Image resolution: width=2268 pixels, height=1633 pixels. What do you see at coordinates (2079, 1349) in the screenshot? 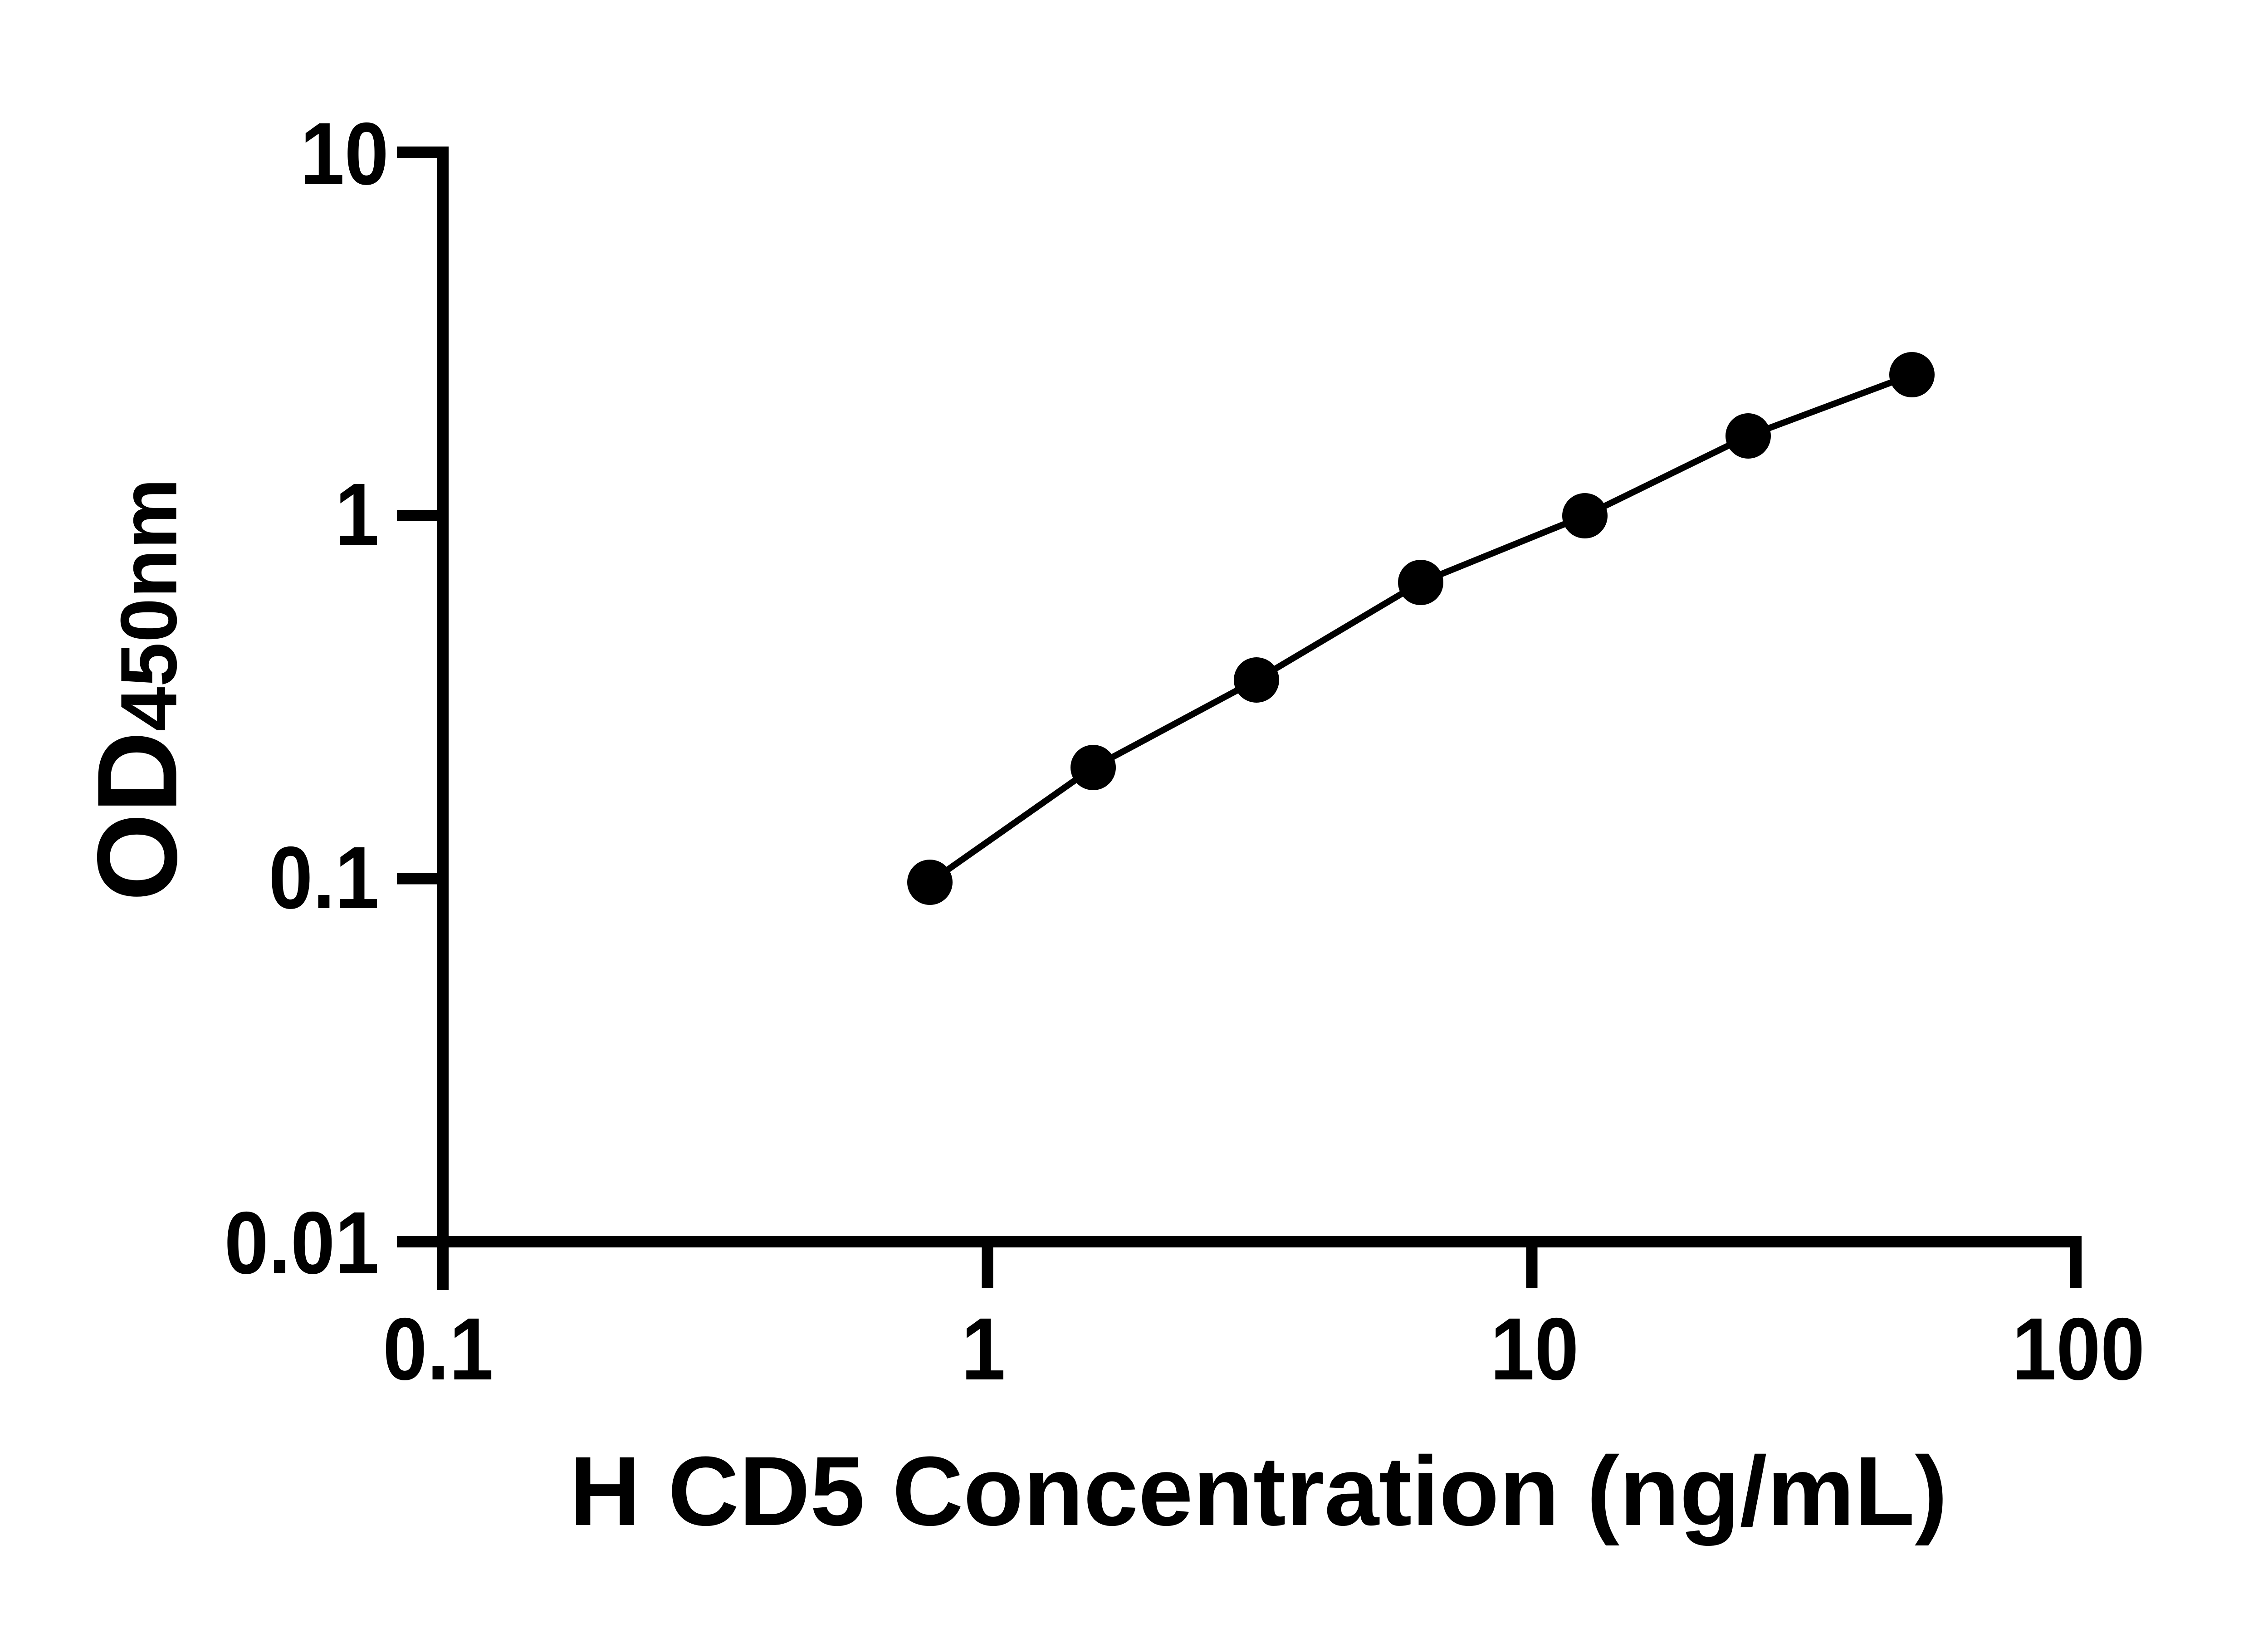
I see `svg-text: 100` at bounding box center [2079, 1349].